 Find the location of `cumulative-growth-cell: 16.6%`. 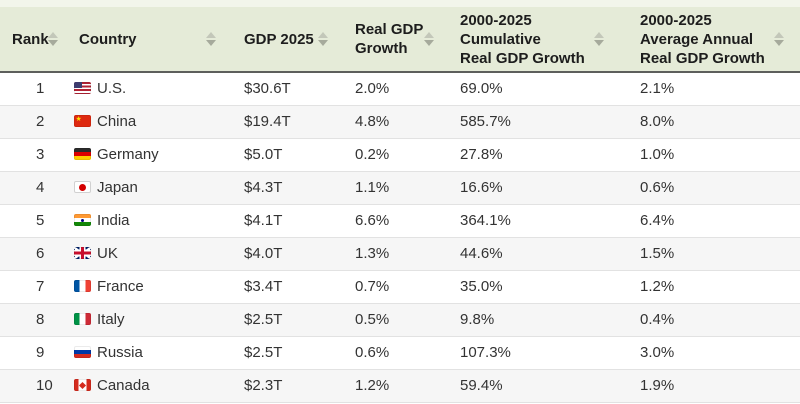

cumulative-growth-cell: 16.6% is located at coordinates (538, 188).